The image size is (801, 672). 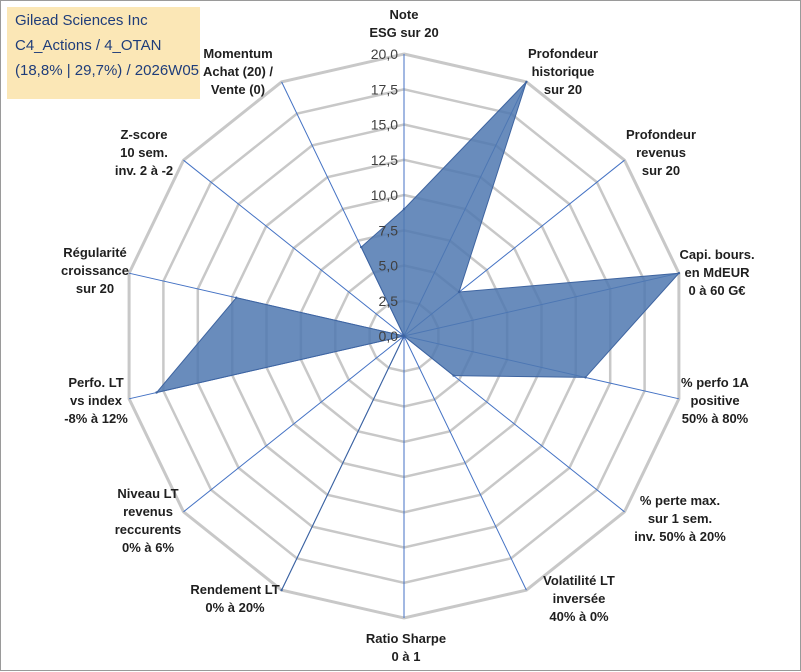 What do you see at coordinates (107, 70) in the screenshot?
I see `info-stats: (18,8% | 29,7%) / 2026W05` at bounding box center [107, 70].